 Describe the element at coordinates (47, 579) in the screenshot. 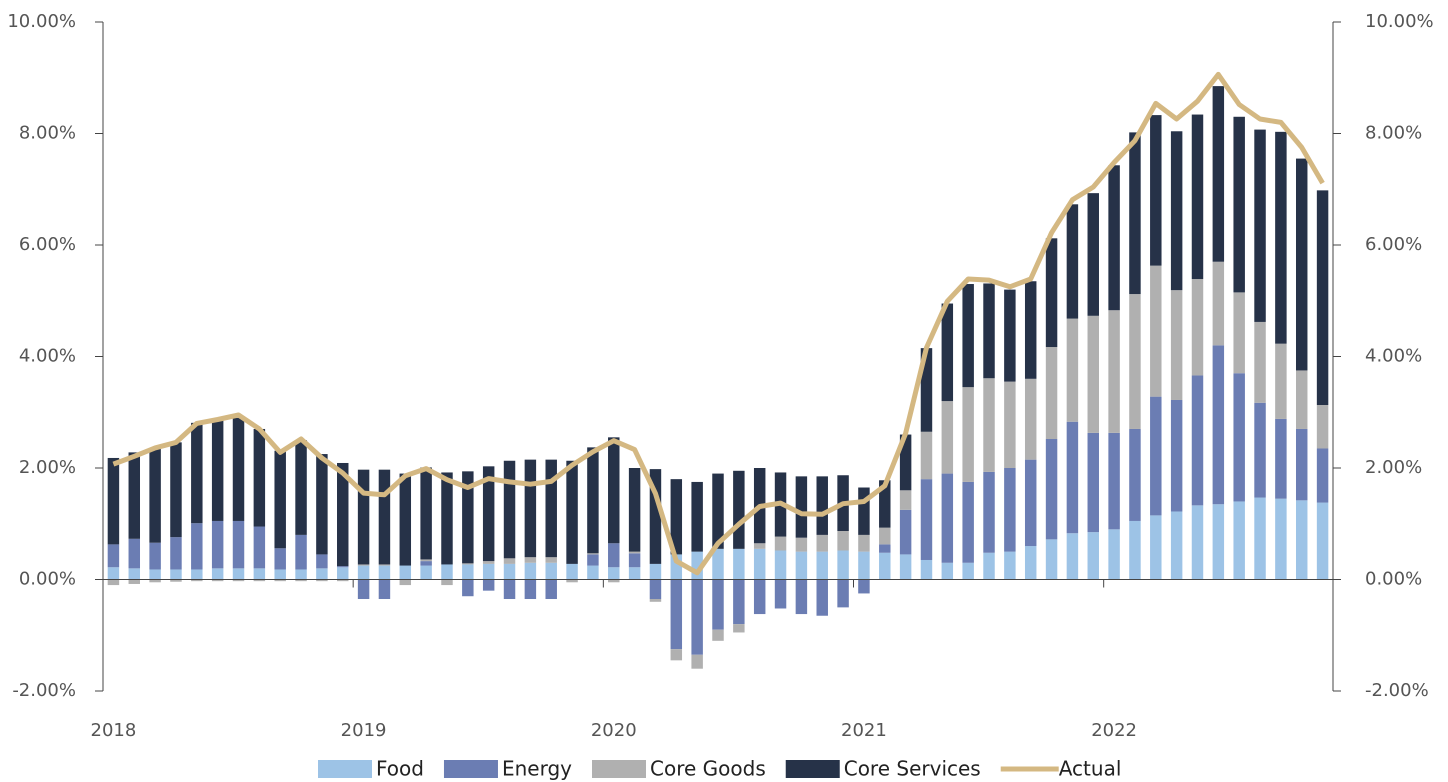

I see `y-tick-label: 0.00%` at that location.